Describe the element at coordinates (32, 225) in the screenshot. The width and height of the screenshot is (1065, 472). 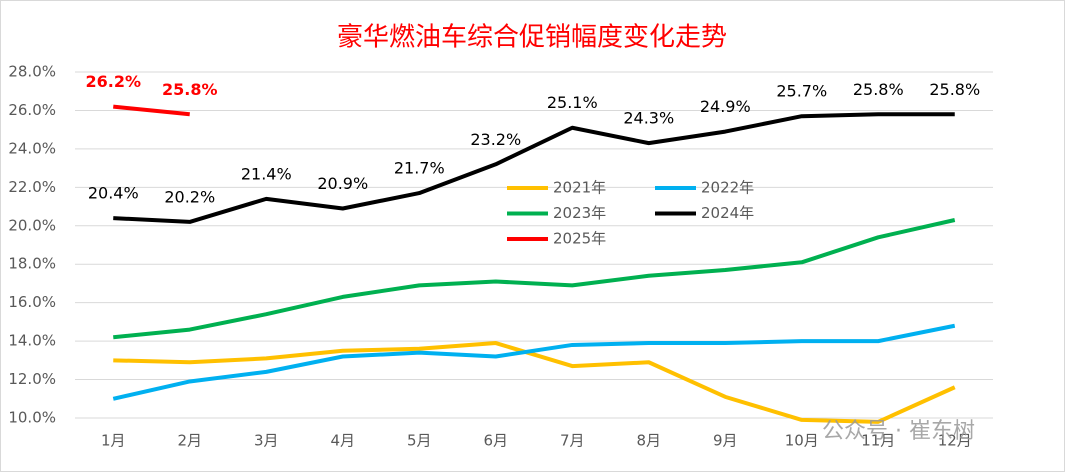
I see `y-tick-label: 20.0%` at that location.